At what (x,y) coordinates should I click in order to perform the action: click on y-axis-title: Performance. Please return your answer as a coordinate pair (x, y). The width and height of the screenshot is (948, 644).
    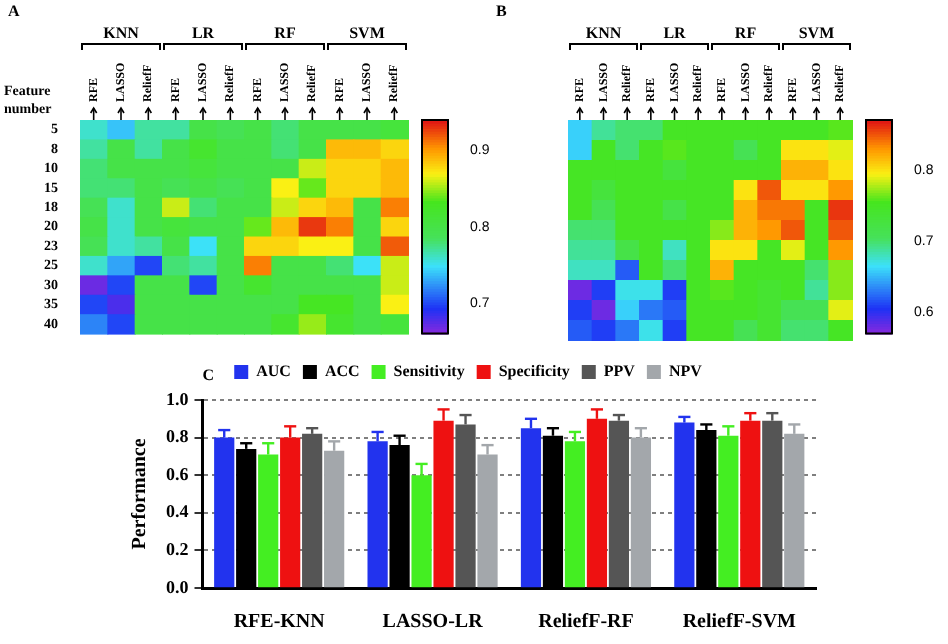
    Looking at the image, I should click on (140, 493).